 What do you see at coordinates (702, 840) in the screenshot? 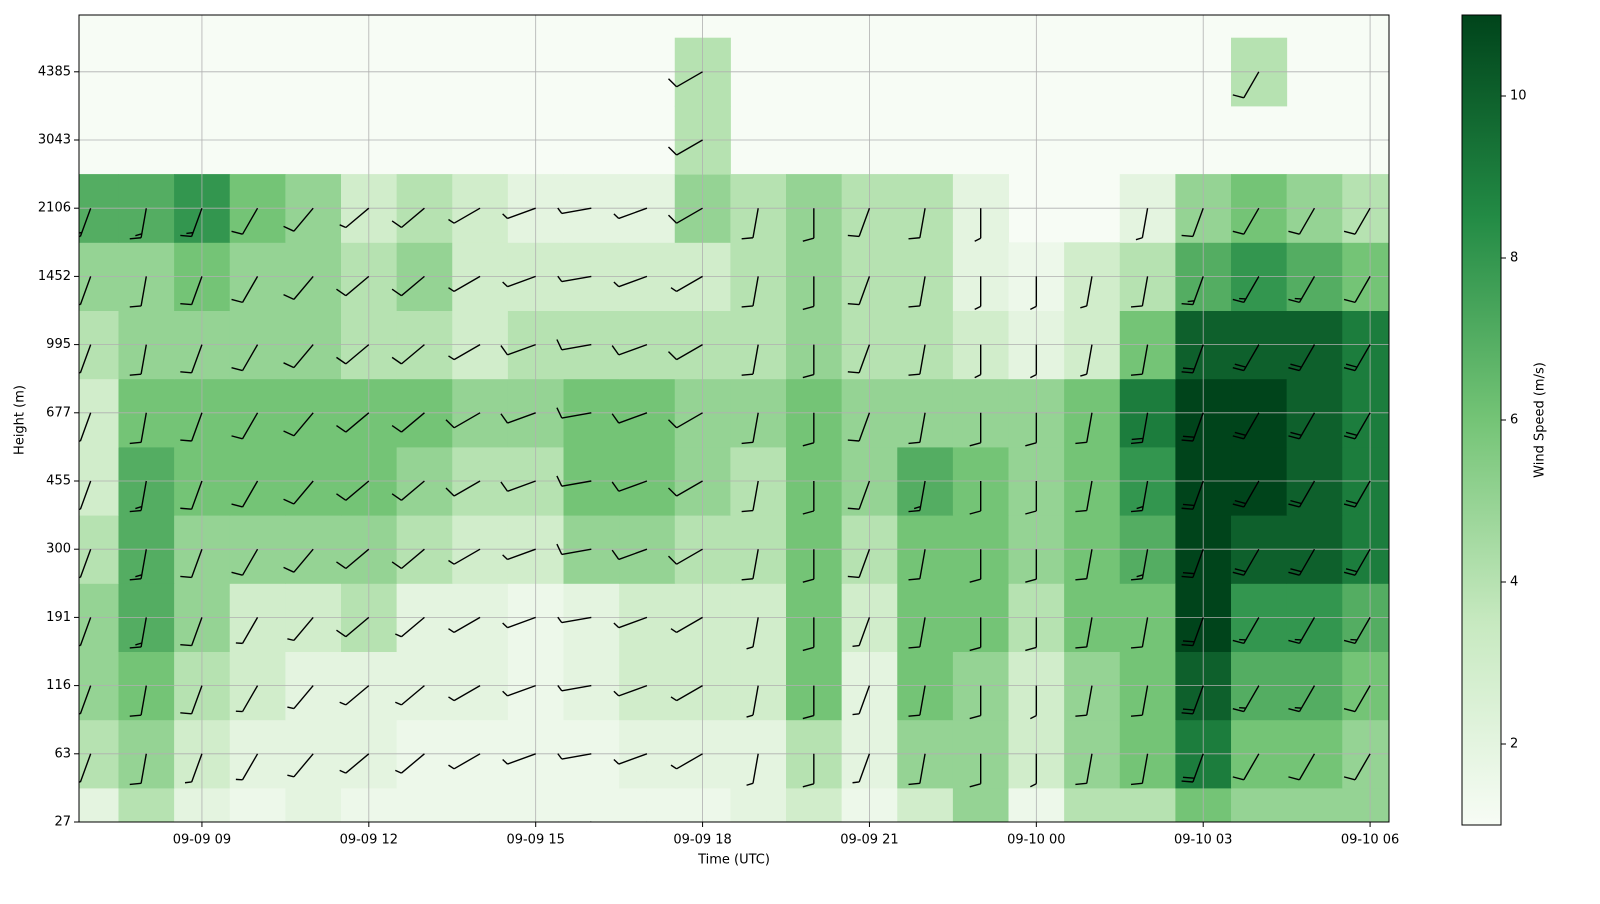
I see `x-tick-label: 09-09 18` at bounding box center [702, 840].